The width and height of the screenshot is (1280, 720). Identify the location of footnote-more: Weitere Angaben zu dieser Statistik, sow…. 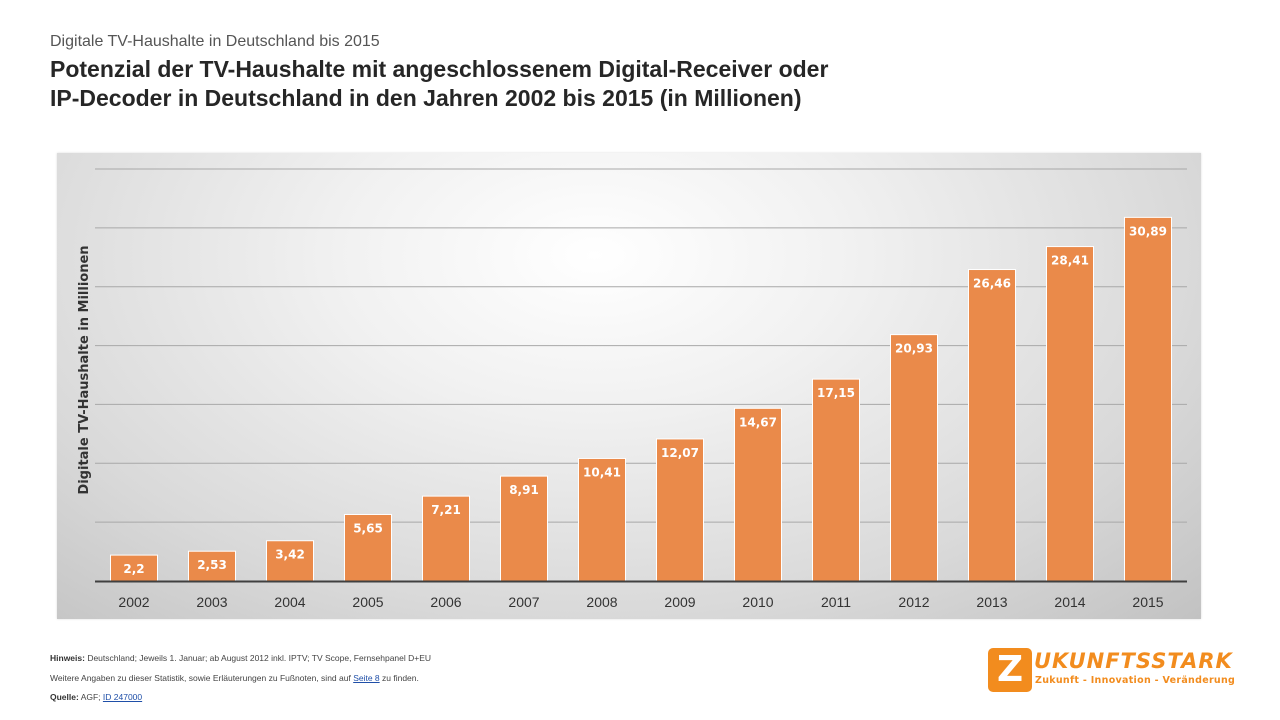
(234, 678).